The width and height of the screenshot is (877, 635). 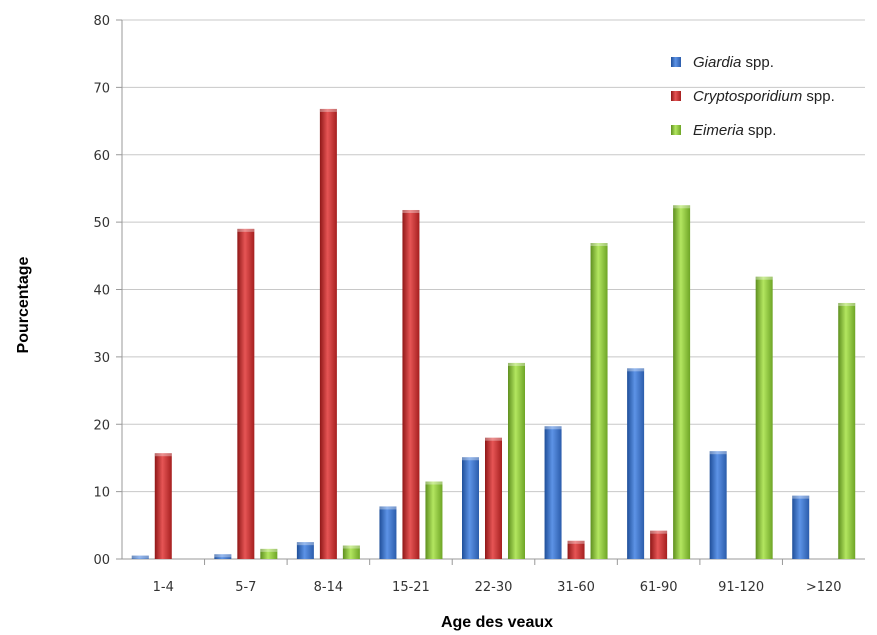 What do you see at coordinates (101, 21) in the screenshot?
I see `y-tick-label: 80` at bounding box center [101, 21].